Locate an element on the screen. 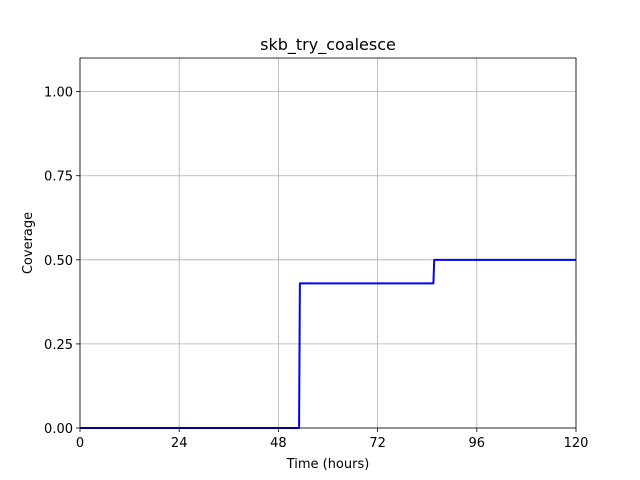 The image size is (640, 480). x-tick-label: 48 is located at coordinates (278, 443).